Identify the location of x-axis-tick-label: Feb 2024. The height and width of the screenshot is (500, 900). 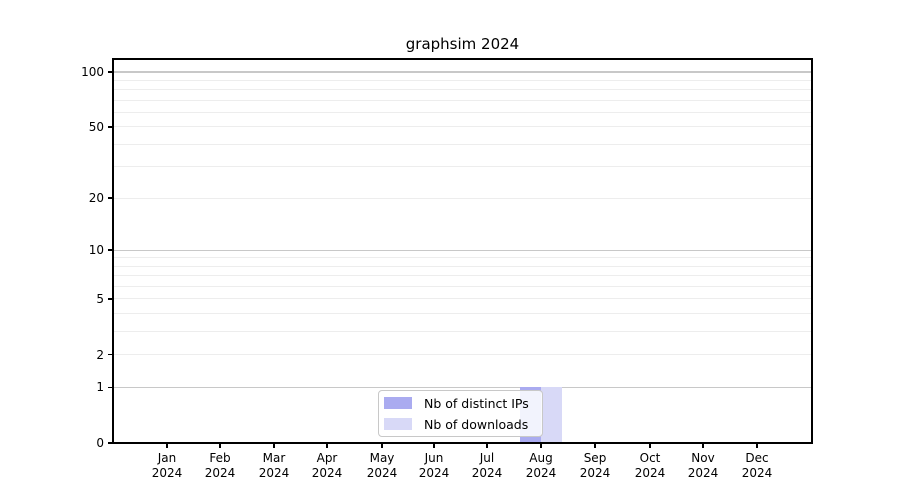
(220, 465).